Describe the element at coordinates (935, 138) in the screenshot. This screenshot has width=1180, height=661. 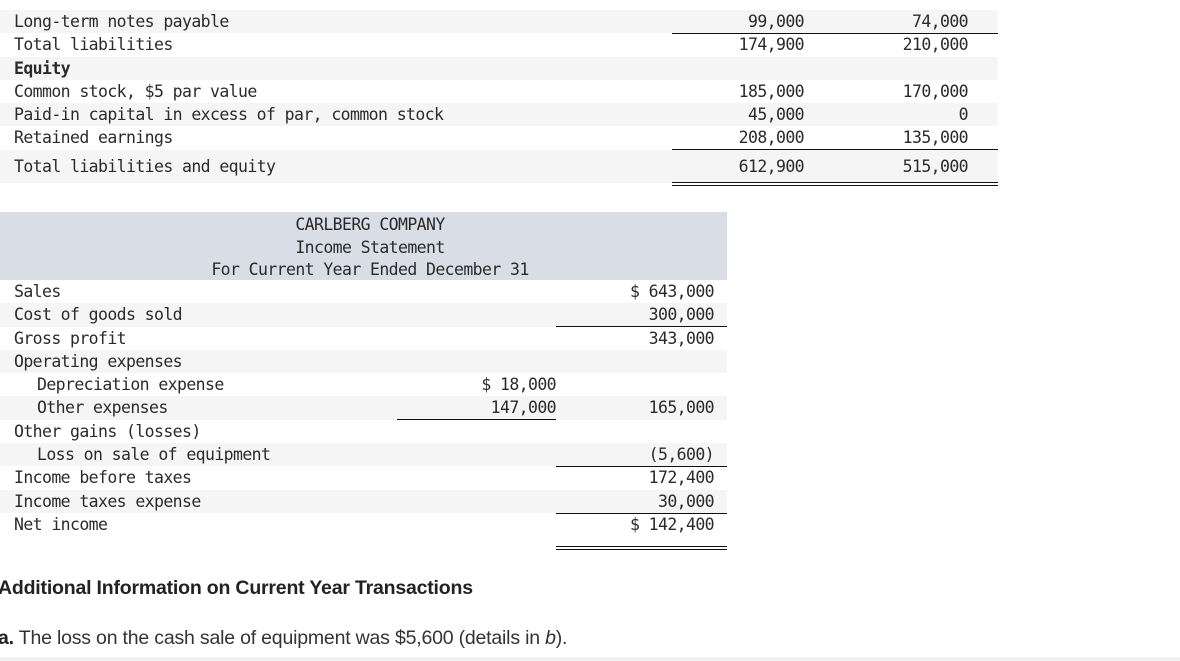
I see `prior-year-value: 135,000` at that location.